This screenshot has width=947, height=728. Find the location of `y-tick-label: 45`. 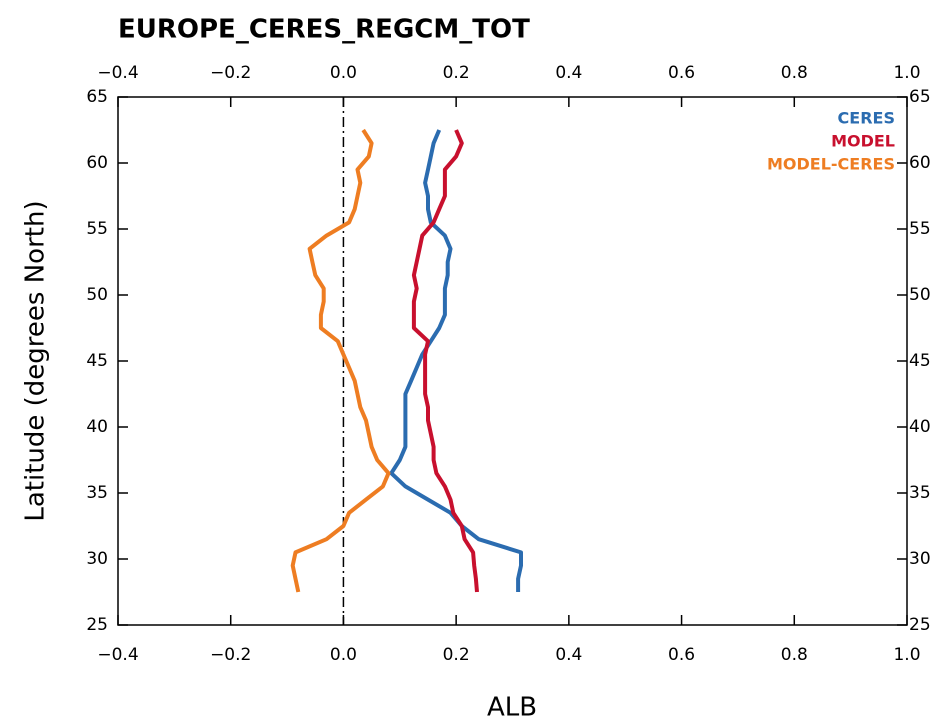

y-tick-label: 45 is located at coordinates (97, 361).